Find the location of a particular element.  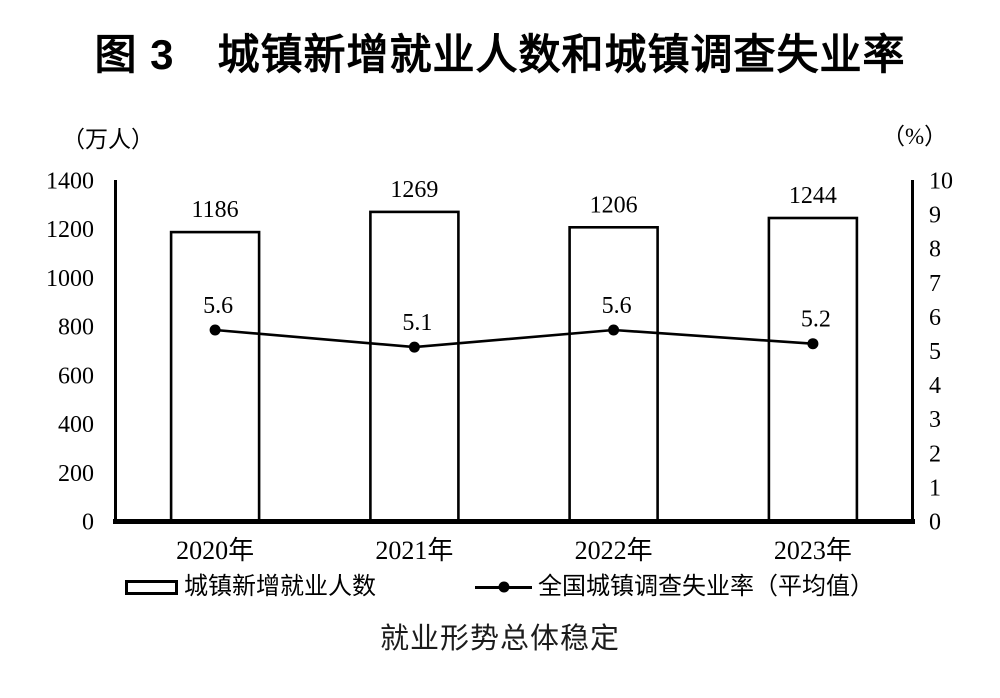

chart-legend: 城镇新增就业人数 全国城镇调查失业率（平均值） is located at coordinates (500, 587).